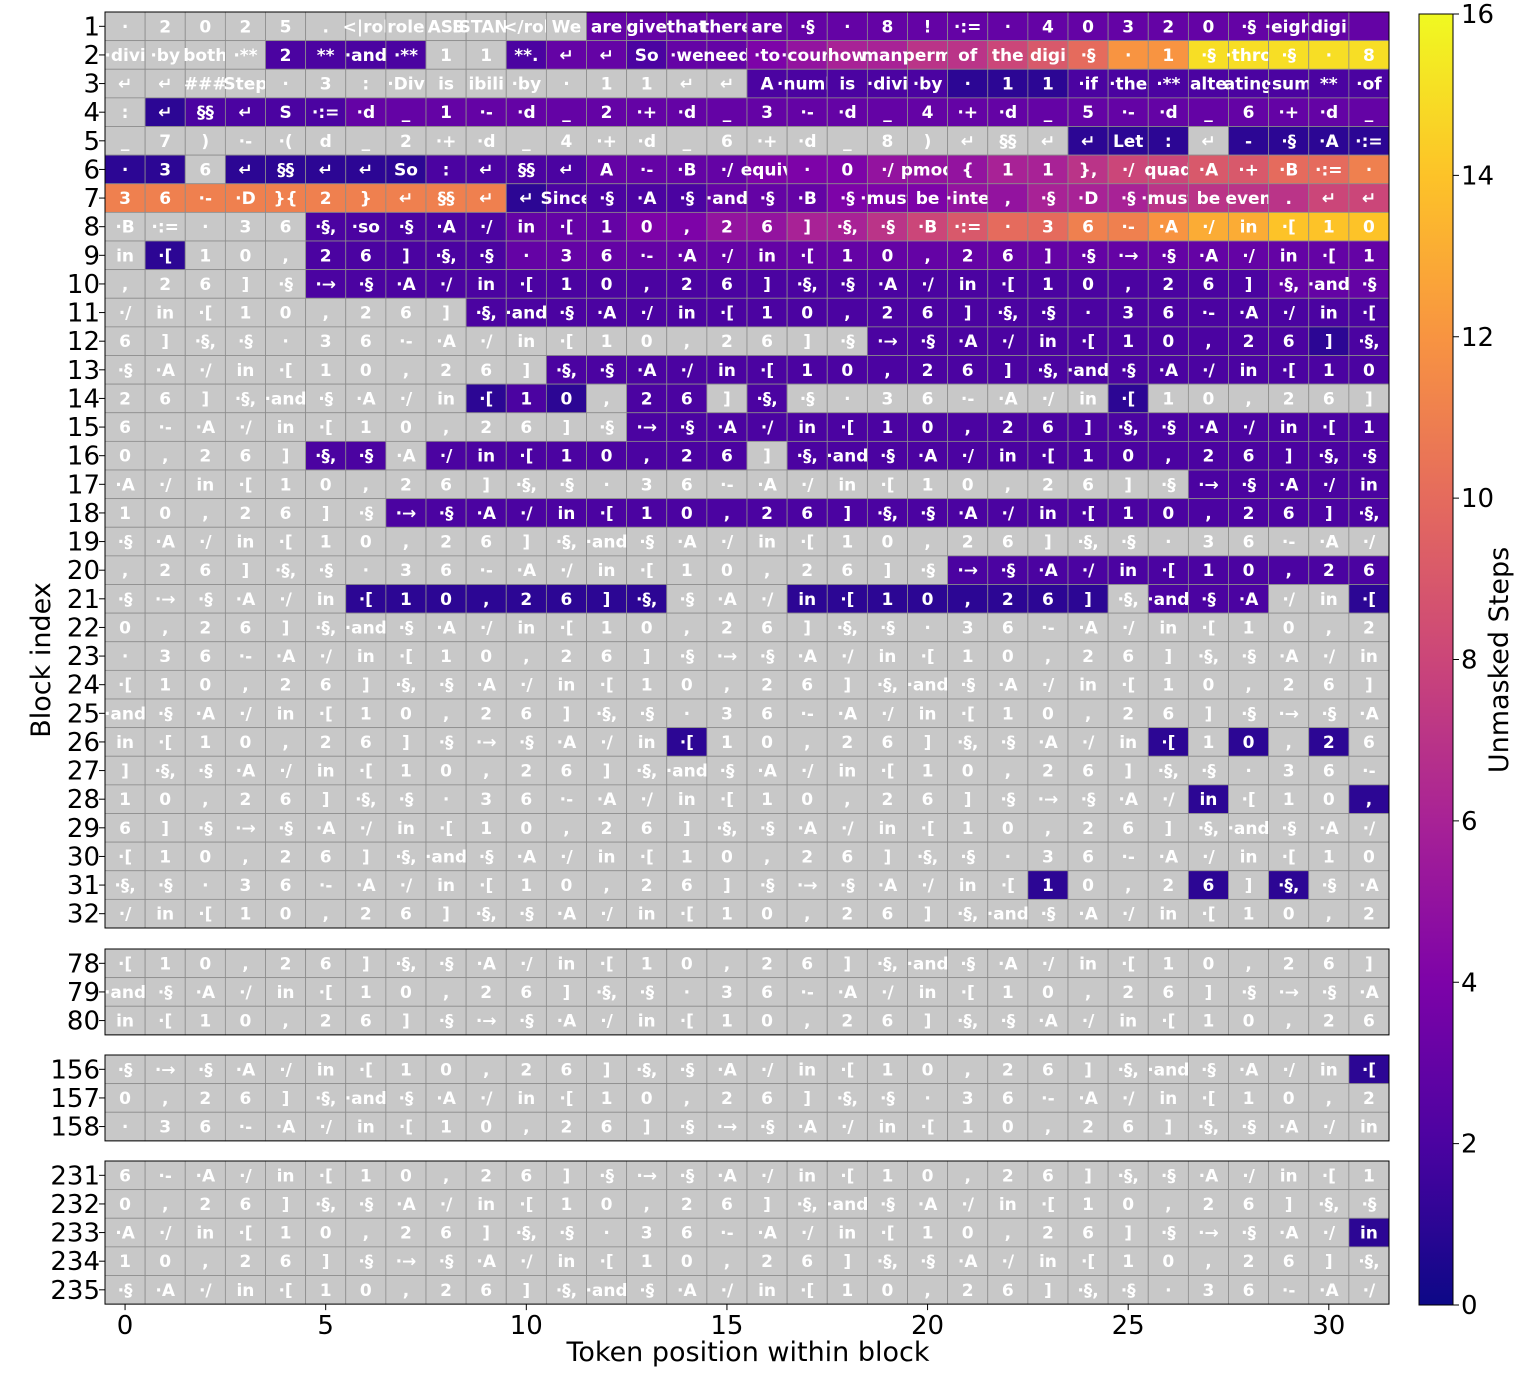 The image size is (1526, 1374). I want to click on cell-token-label: ↵, so click(727, 85).